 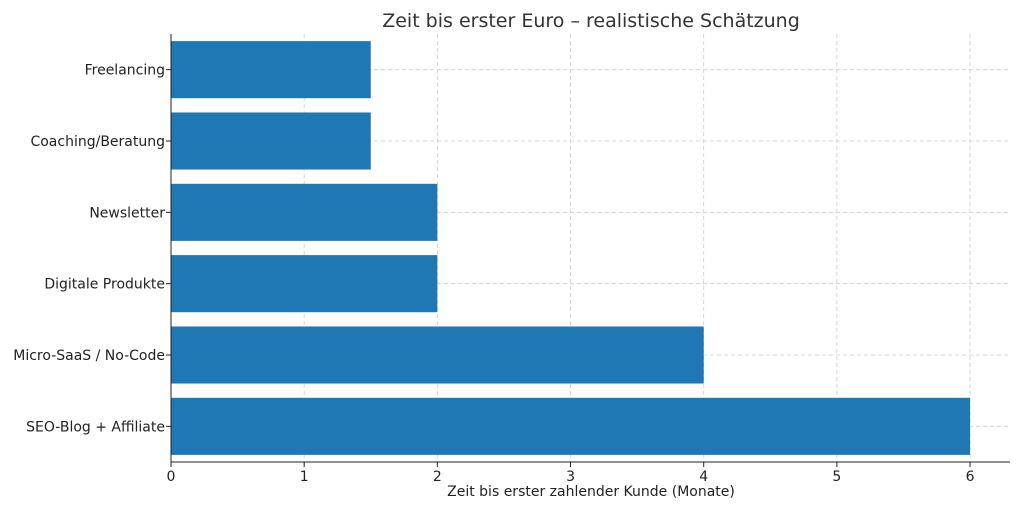 What do you see at coordinates (125, 71) in the screenshot?
I see `y-tick-label: Freelancing` at bounding box center [125, 71].